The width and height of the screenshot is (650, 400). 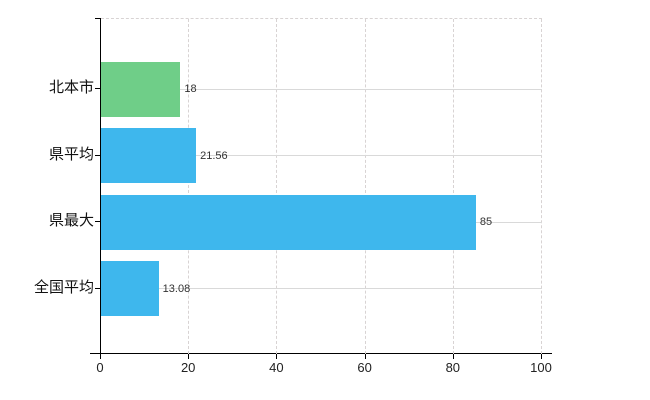 What do you see at coordinates (100, 186) in the screenshot?
I see `y-axis-line` at bounding box center [100, 186].